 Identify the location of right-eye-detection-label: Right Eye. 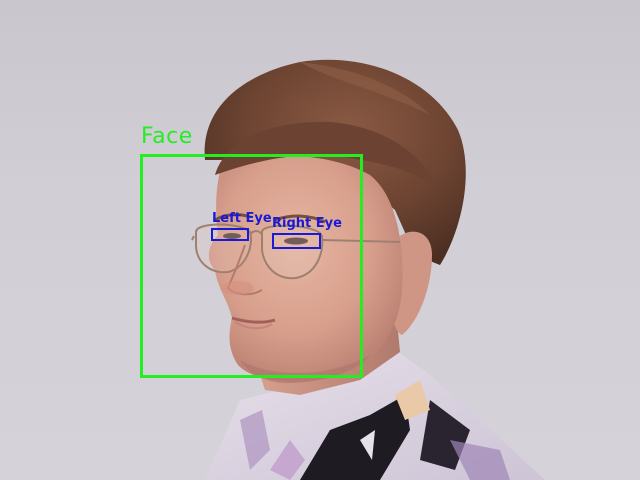
(307, 223).